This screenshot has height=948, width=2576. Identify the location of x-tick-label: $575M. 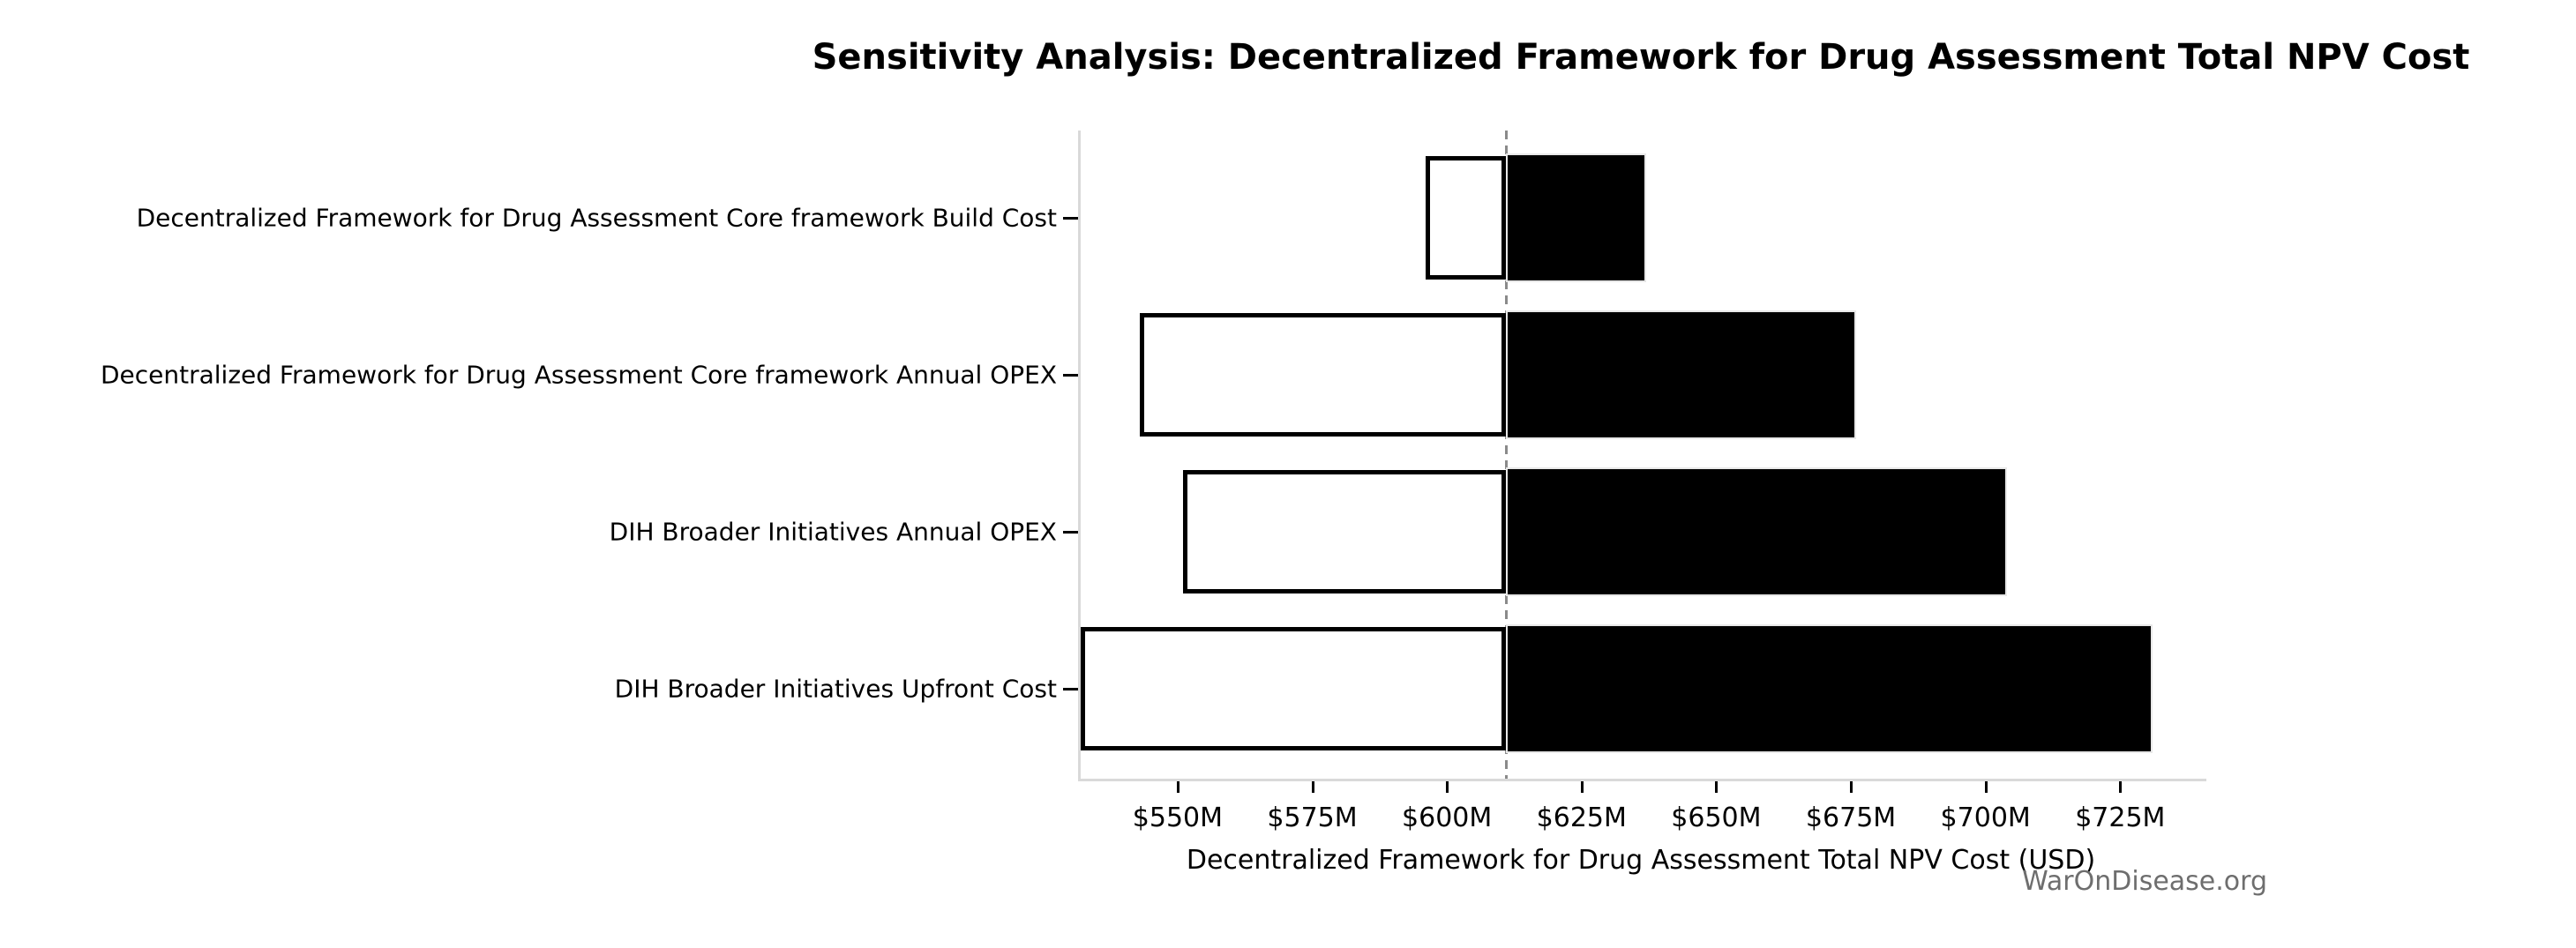
(1313, 817).